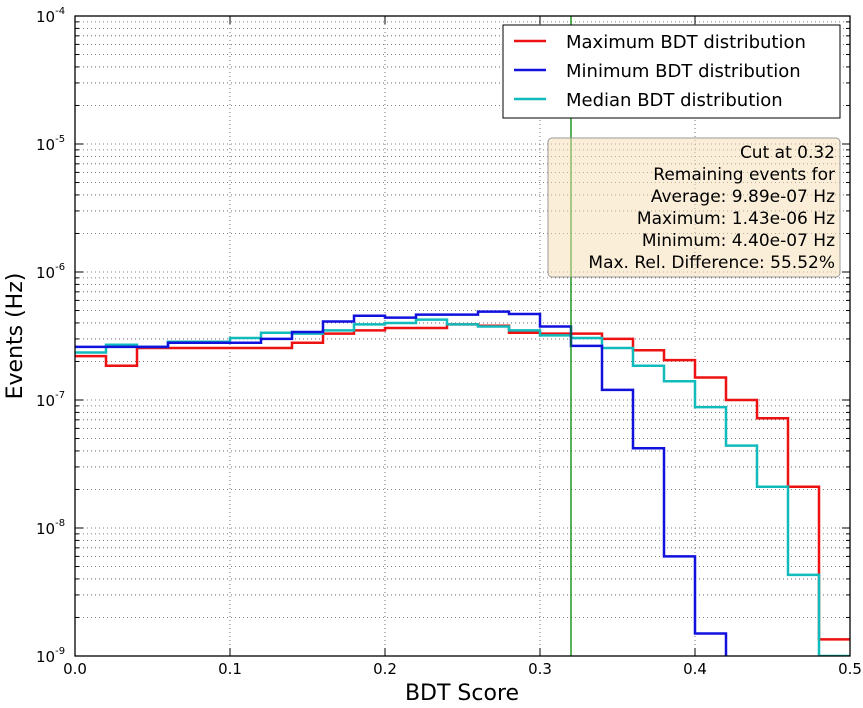 The height and width of the screenshot is (708, 863). What do you see at coordinates (711, 263) in the screenshot?
I see `info-line-max-rel-diff: Max. Rel. Difference: 55.52%` at bounding box center [711, 263].